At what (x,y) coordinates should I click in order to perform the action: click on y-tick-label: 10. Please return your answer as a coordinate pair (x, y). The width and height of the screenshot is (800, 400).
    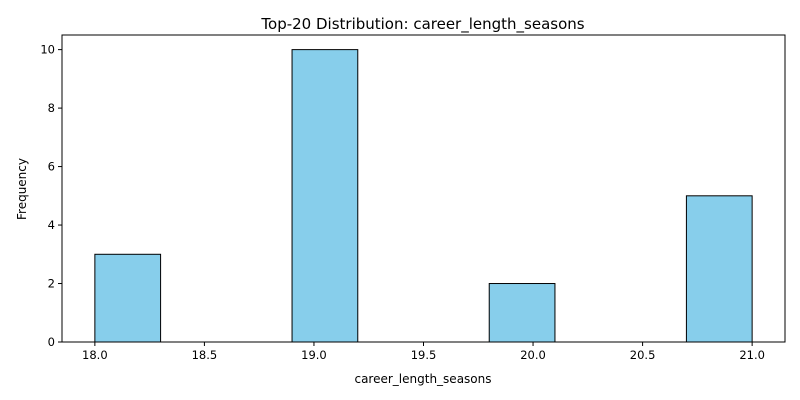
    Looking at the image, I should click on (47, 50).